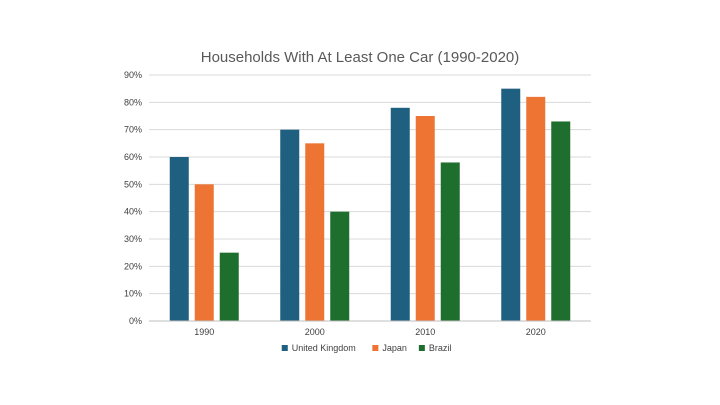  Describe the element at coordinates (536, 208) in the screenshot. I see `bar-japan-2020` at that location.